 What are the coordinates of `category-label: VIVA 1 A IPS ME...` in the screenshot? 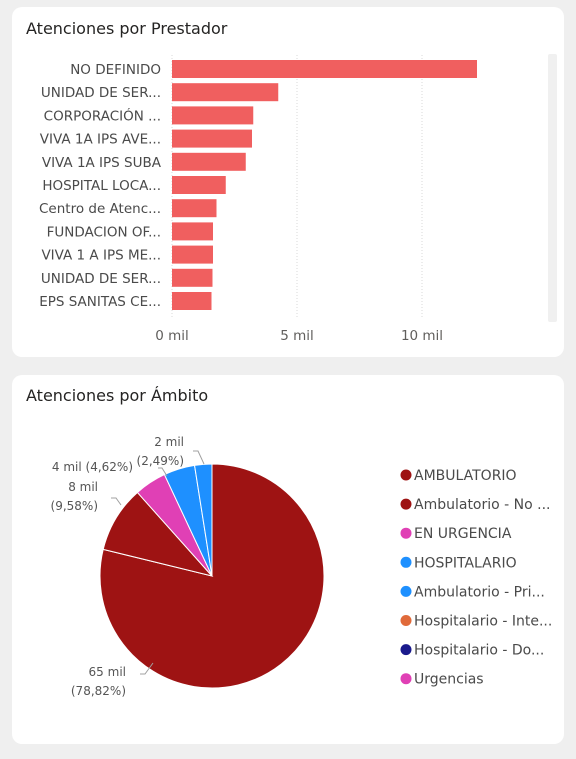 It's located at (101, 256).